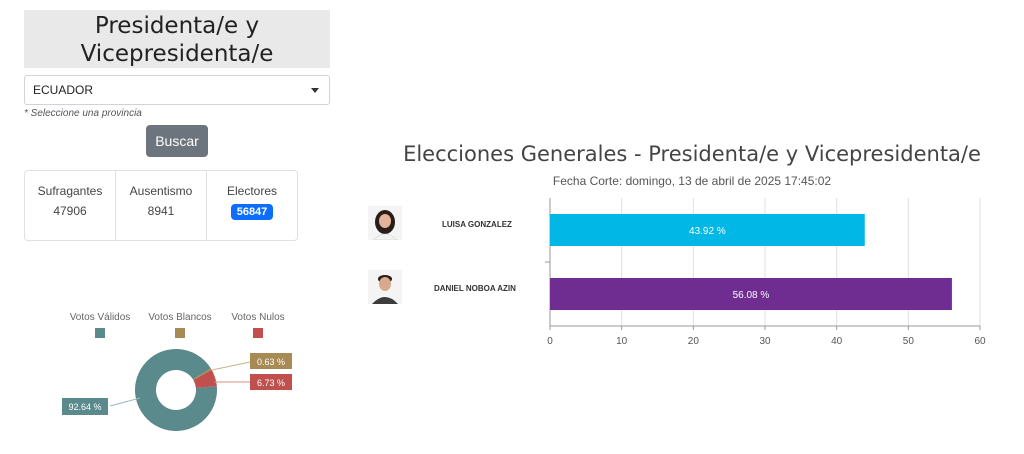 The width and height of the screenshot is (1024, 454). Describe the element at coordinates (100, 317) in the screenshot. I see `legend-label-validos: Votos Válidos` at that location.